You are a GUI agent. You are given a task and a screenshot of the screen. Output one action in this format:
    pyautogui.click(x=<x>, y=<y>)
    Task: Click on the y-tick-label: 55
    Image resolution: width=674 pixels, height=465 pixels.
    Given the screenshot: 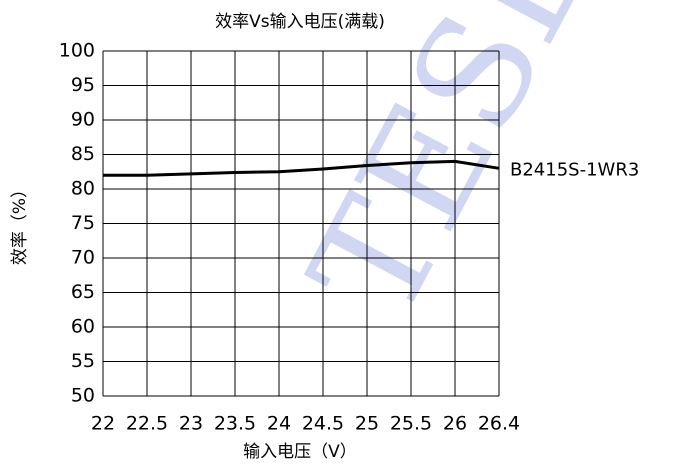 What is the action you would take?
    pyautogui.click(x=83, y=361)
    